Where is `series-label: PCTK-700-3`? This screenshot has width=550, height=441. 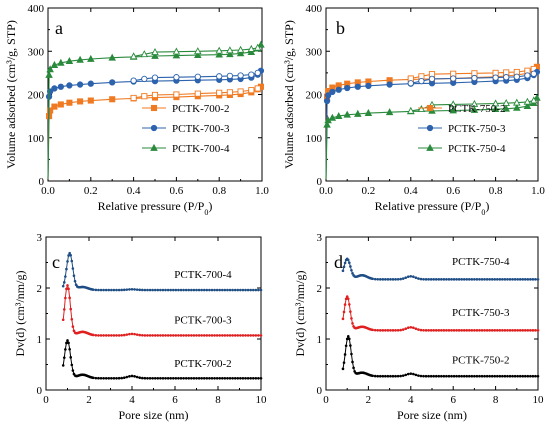 series-label: PCTK-700-3 is located at coordinates (203, 321).